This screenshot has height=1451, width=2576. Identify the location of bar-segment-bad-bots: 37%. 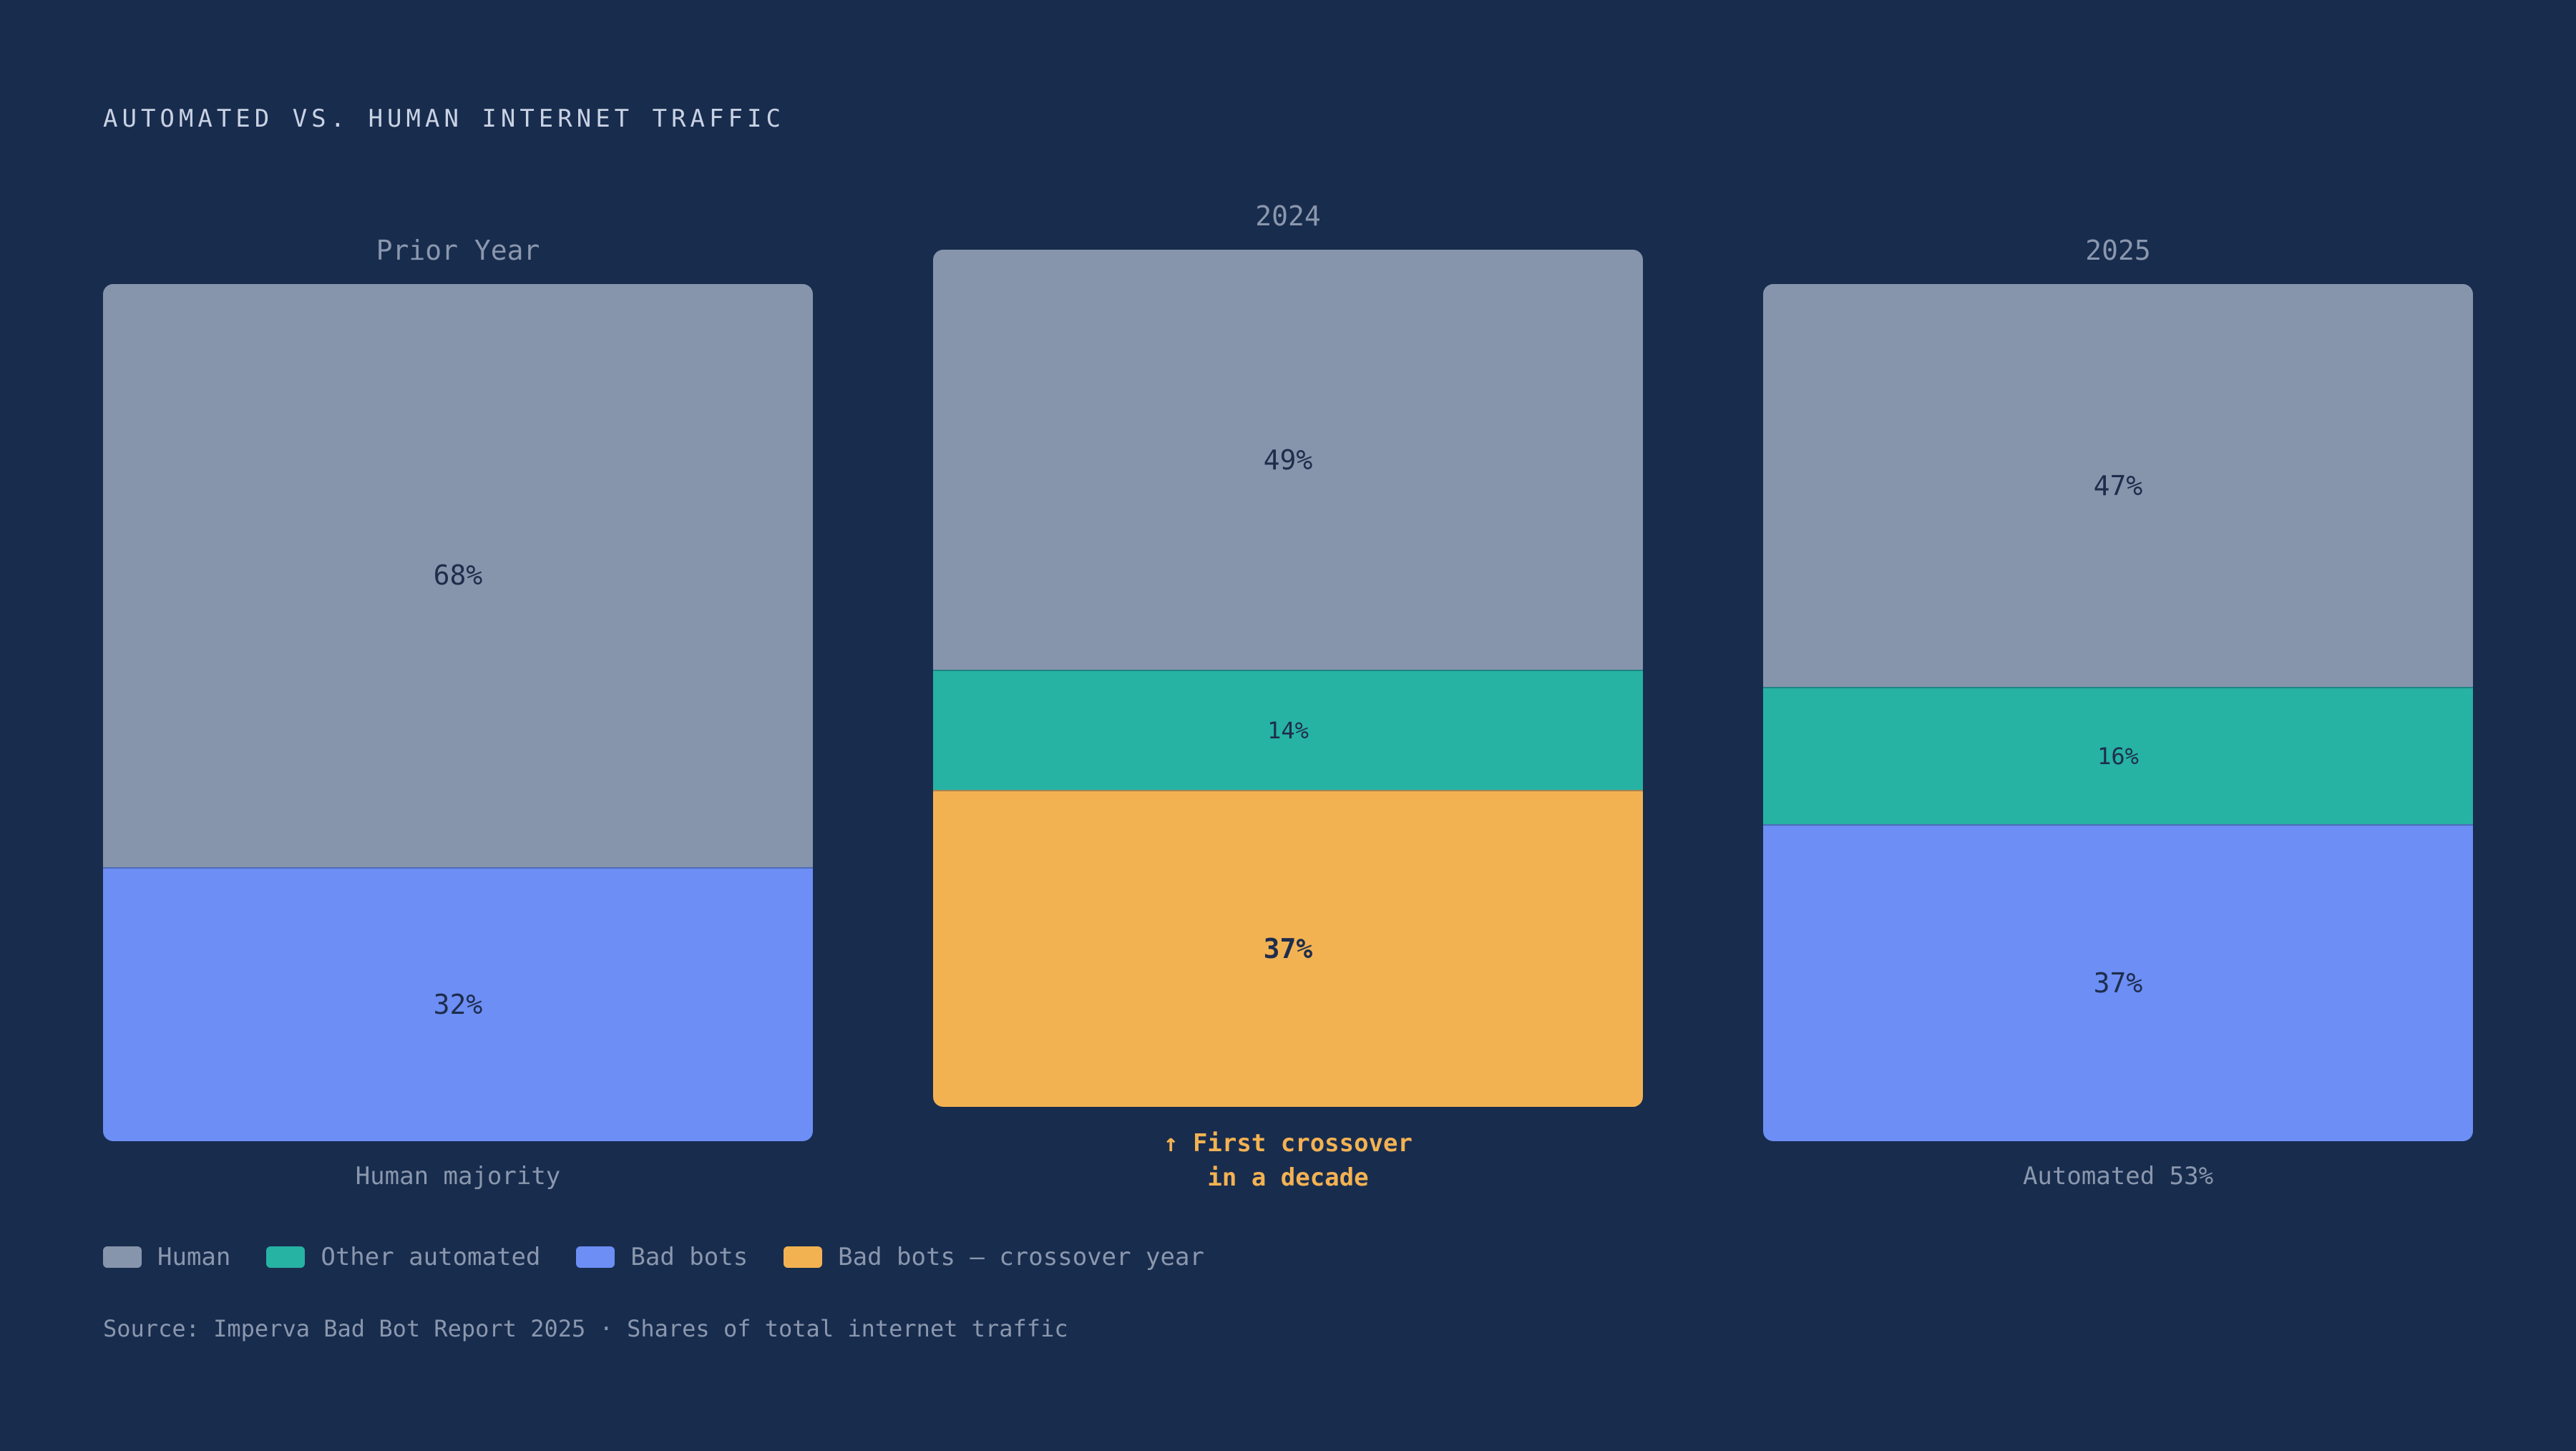
(2118, 982).